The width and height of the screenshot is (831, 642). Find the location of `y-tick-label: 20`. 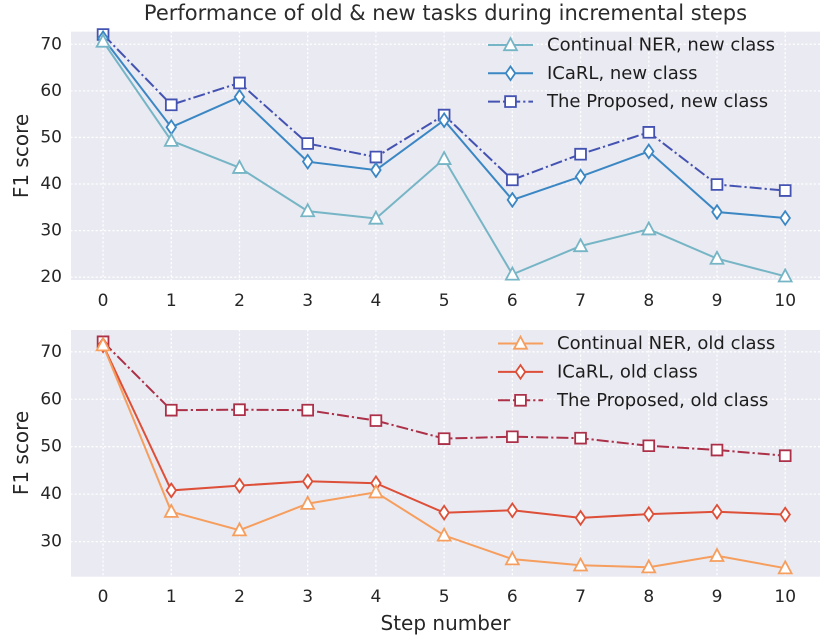

y-tick-label: 20 is located at coordinates (51, 277).